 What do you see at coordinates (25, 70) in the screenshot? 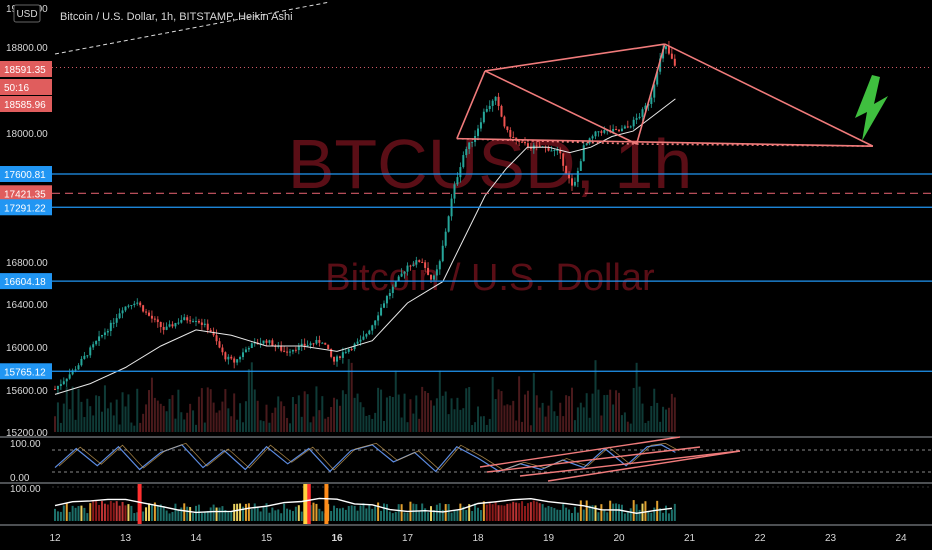
I see `price-tag-label: 18591.35` at bounding box center [25, 70].